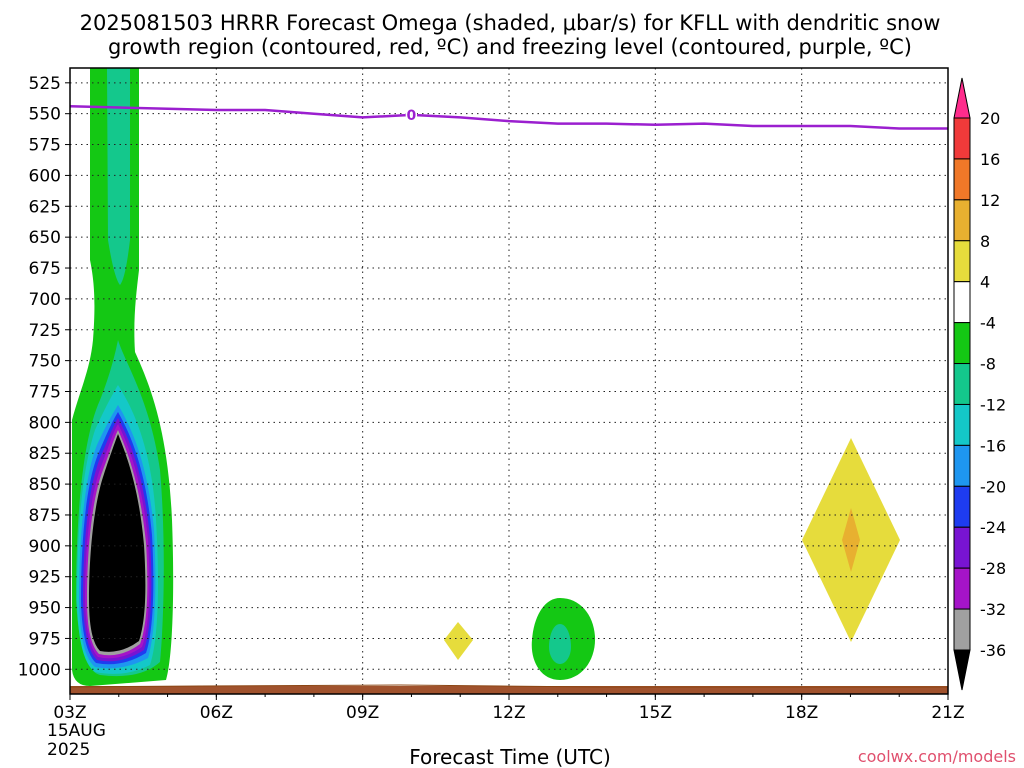 This screenshot has width=1024, height=768. I want to click on ascent-column-core-black, so click(117, 543).